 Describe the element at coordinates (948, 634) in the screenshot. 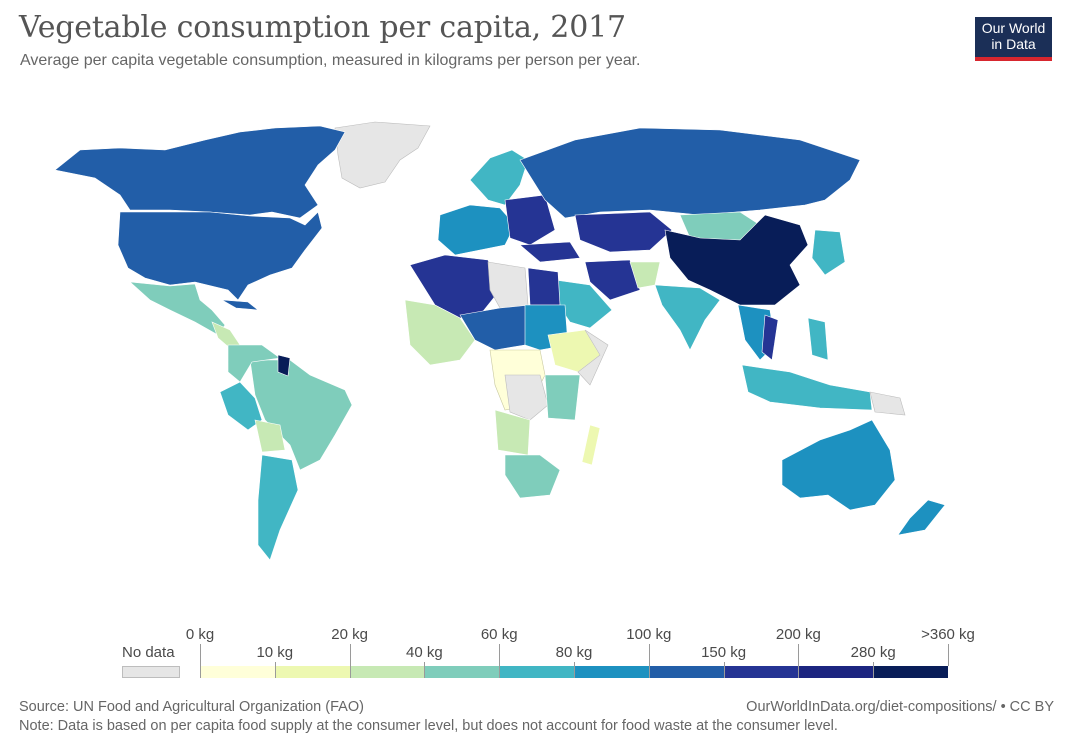

I see `legend-max-label: >360 kg` at that location.